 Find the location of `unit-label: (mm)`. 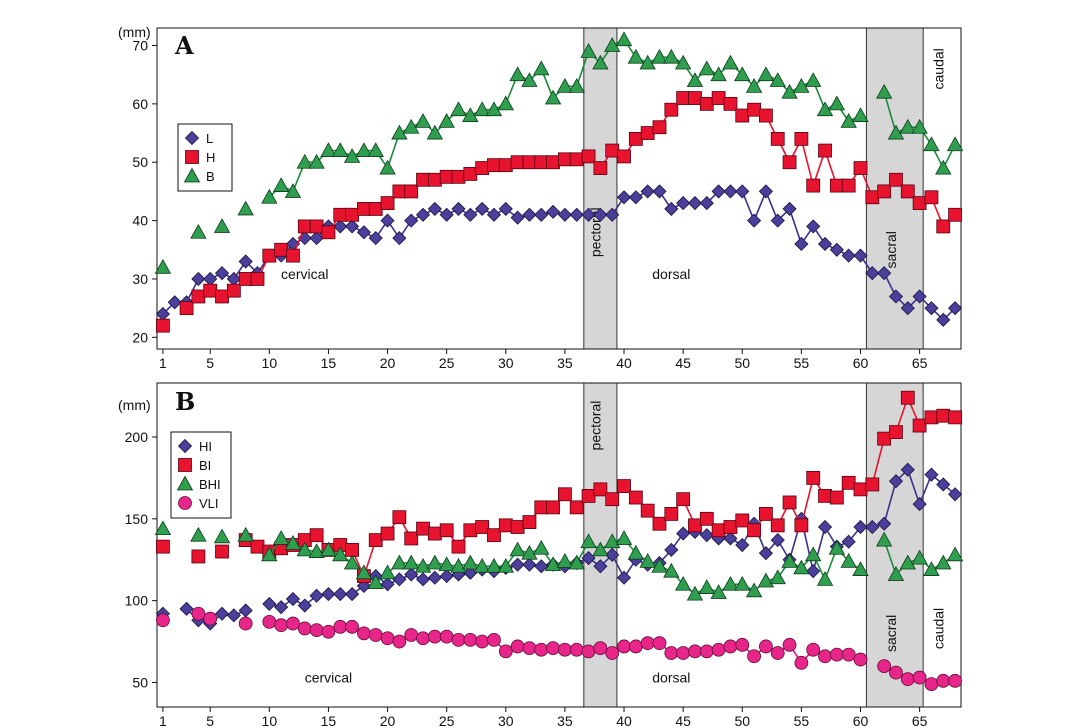

unit-label: (mm) is located at coordinates (134, 405).